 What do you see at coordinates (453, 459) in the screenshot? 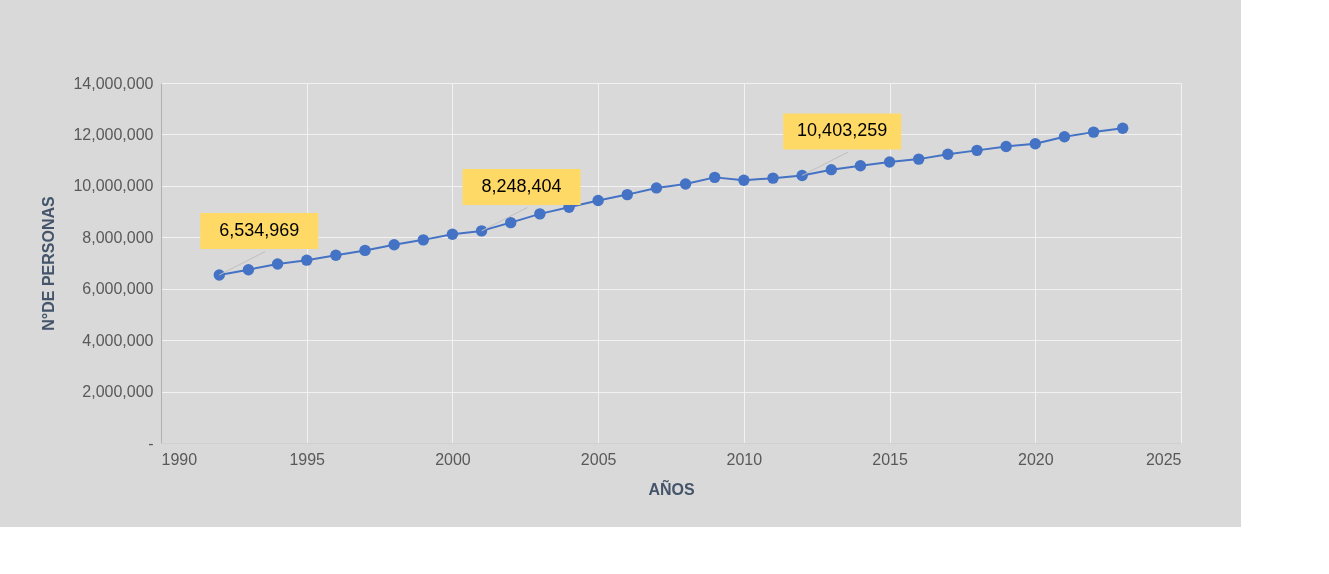
I see `x-tick-label: 2000` at bounding box center [453, 459].